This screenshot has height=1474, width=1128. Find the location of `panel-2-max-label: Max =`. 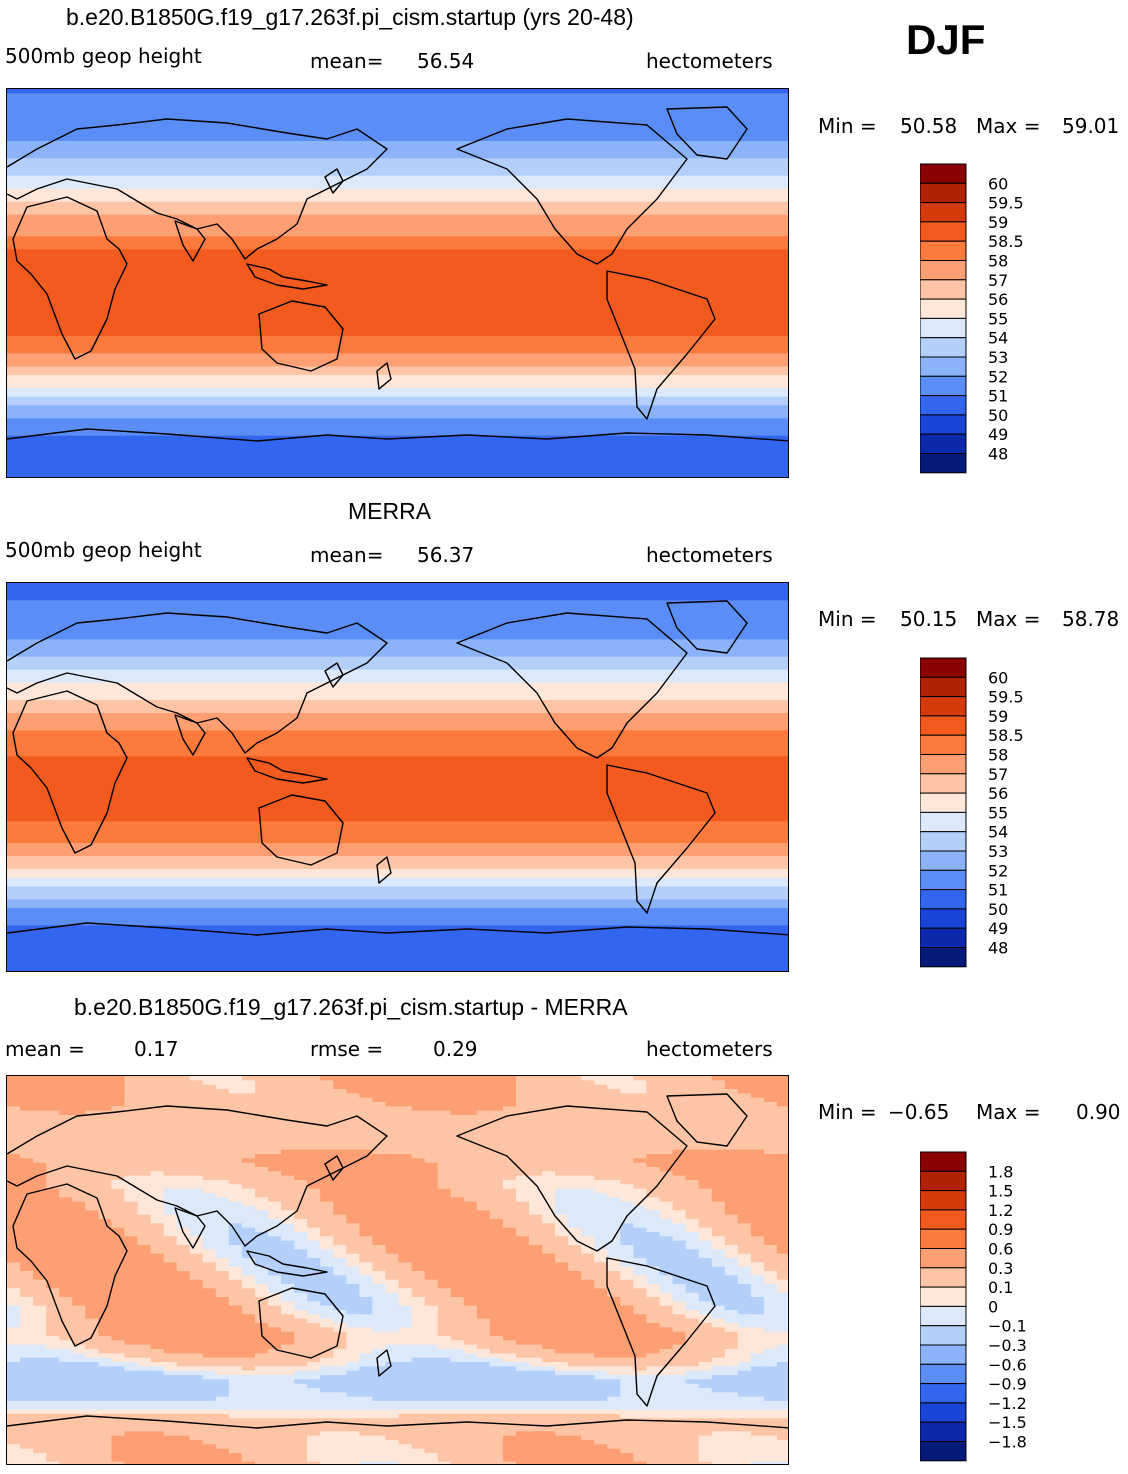

panel-2-max-label: Max = is located at coordinates (1008, 619).